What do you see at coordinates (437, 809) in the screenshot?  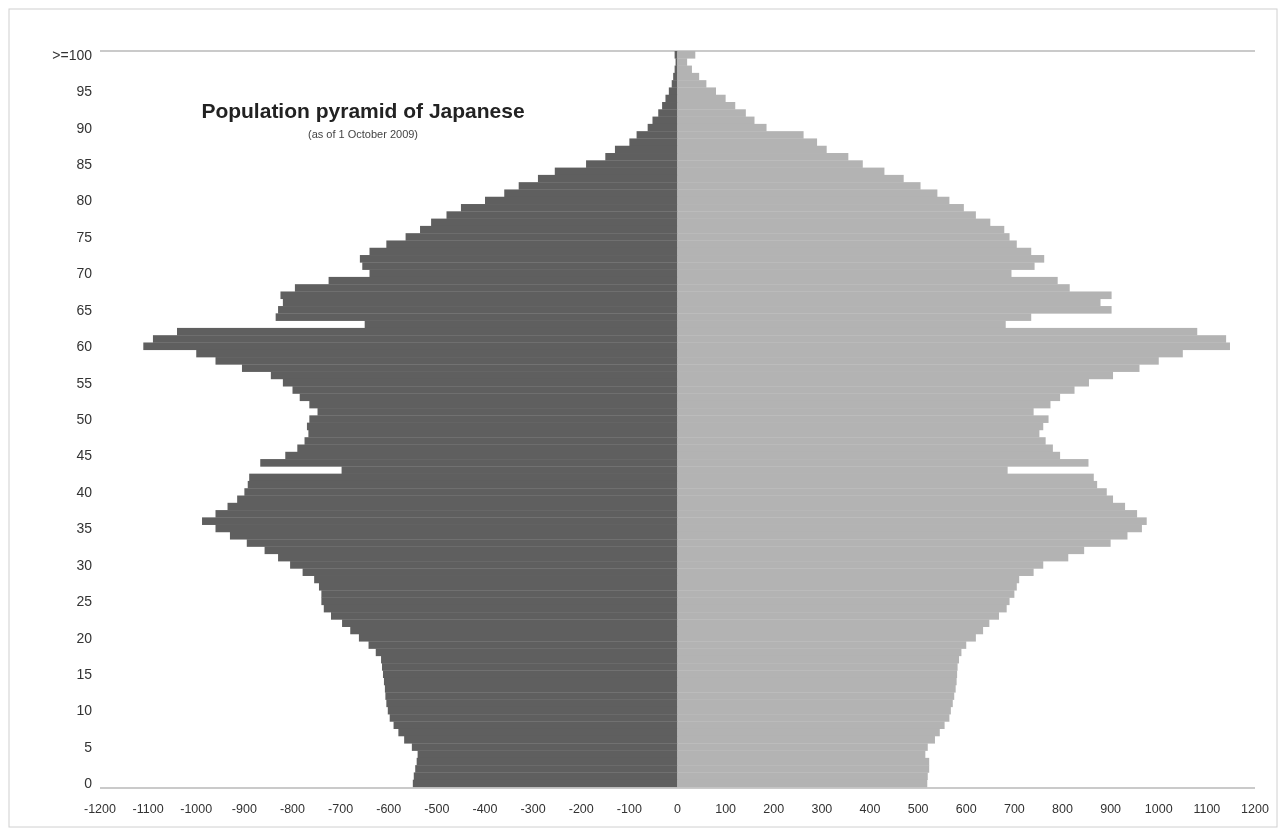 I see `x-tick-label: -500` at bounding box center [437, 809].